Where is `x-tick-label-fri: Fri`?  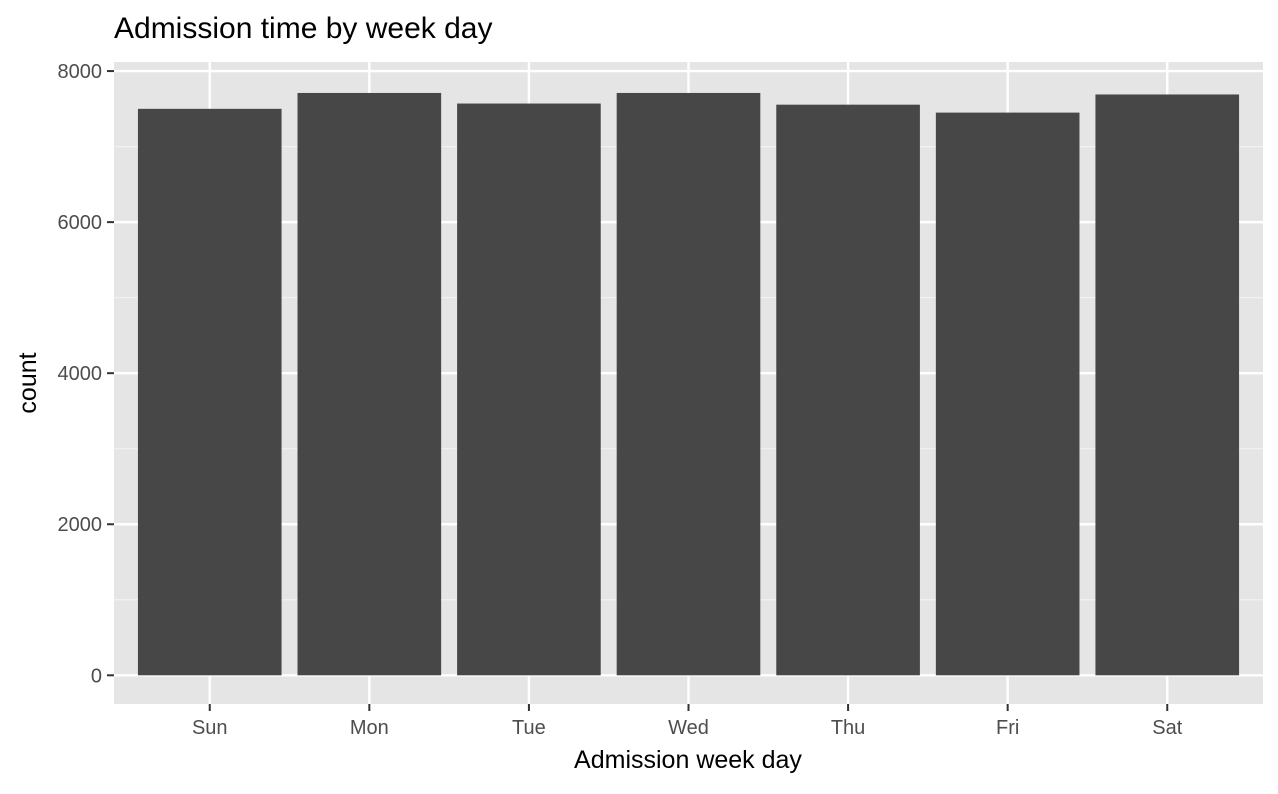 x-tick-label-fri: Fri is located at coordinates (1007, 728).